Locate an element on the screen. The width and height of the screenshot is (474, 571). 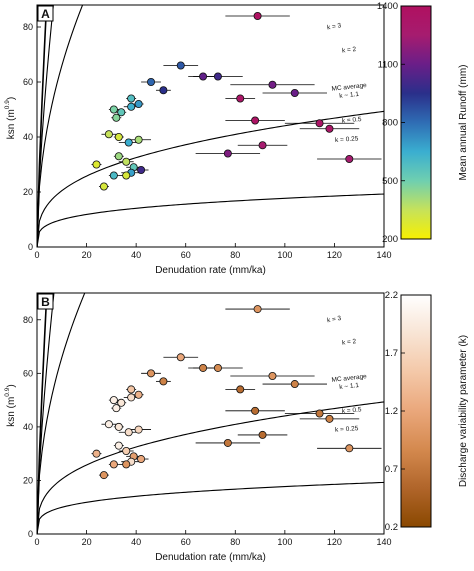
x-tick-label: 60 is located at coordinates (186, 255).